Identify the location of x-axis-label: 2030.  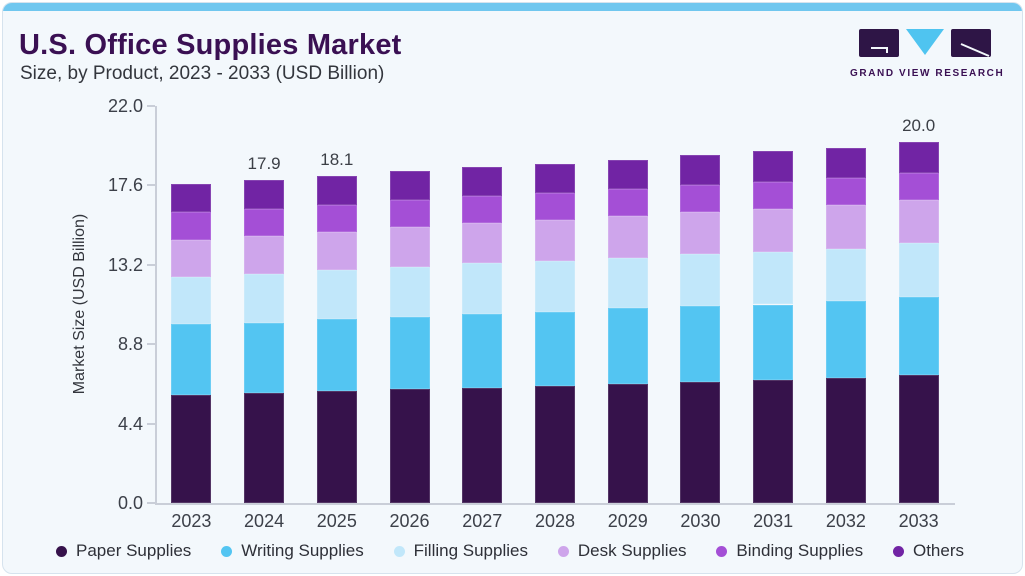
(700, 521).